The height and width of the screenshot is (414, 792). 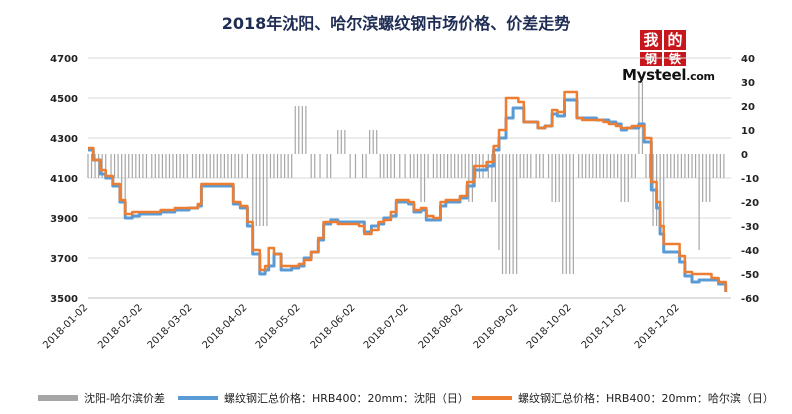 What do you see at coordinates (651, 59) in the screenshot?
I see `logo-char-3: 钢` at bounding box center [651, 59].